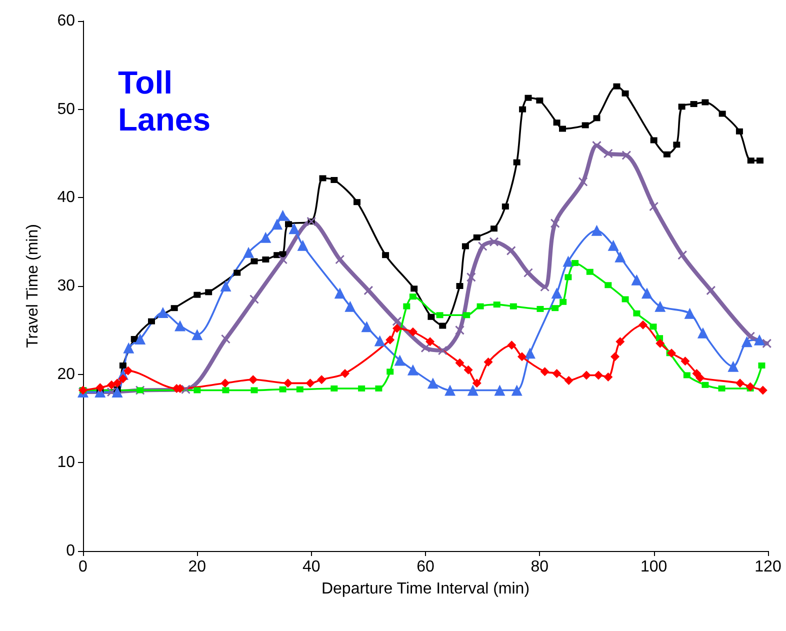  Describe the element at coordinates (425, 589) in the screenshot. I see `x-axis-title: Departure Time Interval (min)` at that location.